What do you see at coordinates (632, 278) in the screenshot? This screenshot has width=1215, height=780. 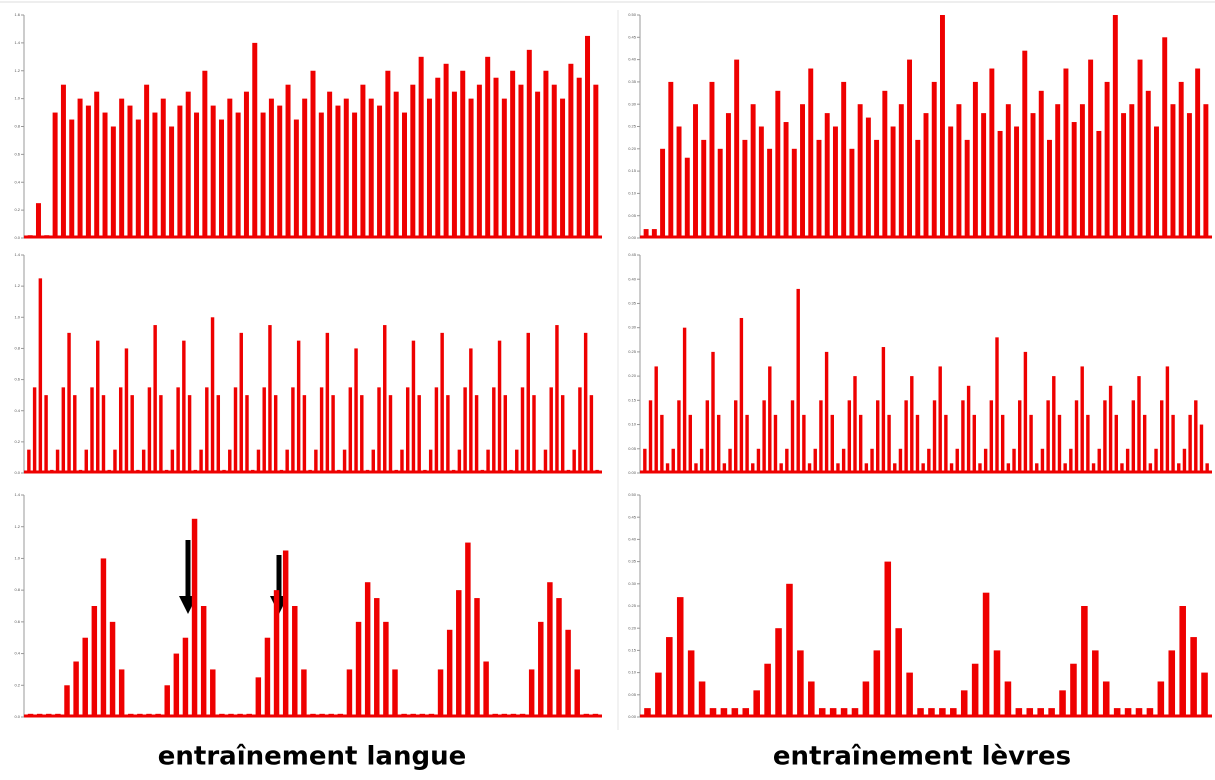 I see `y-tick-label: 0.40` at bounding box center [632, 278].